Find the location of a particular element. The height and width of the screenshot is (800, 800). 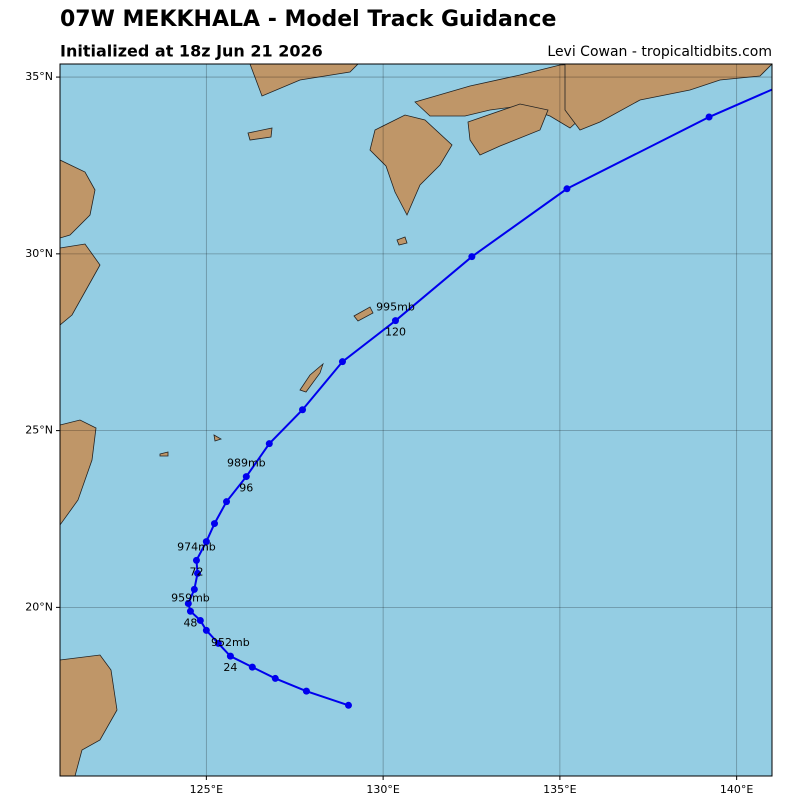

y-tick-label: 20°N is located at coordinates (39, 606).